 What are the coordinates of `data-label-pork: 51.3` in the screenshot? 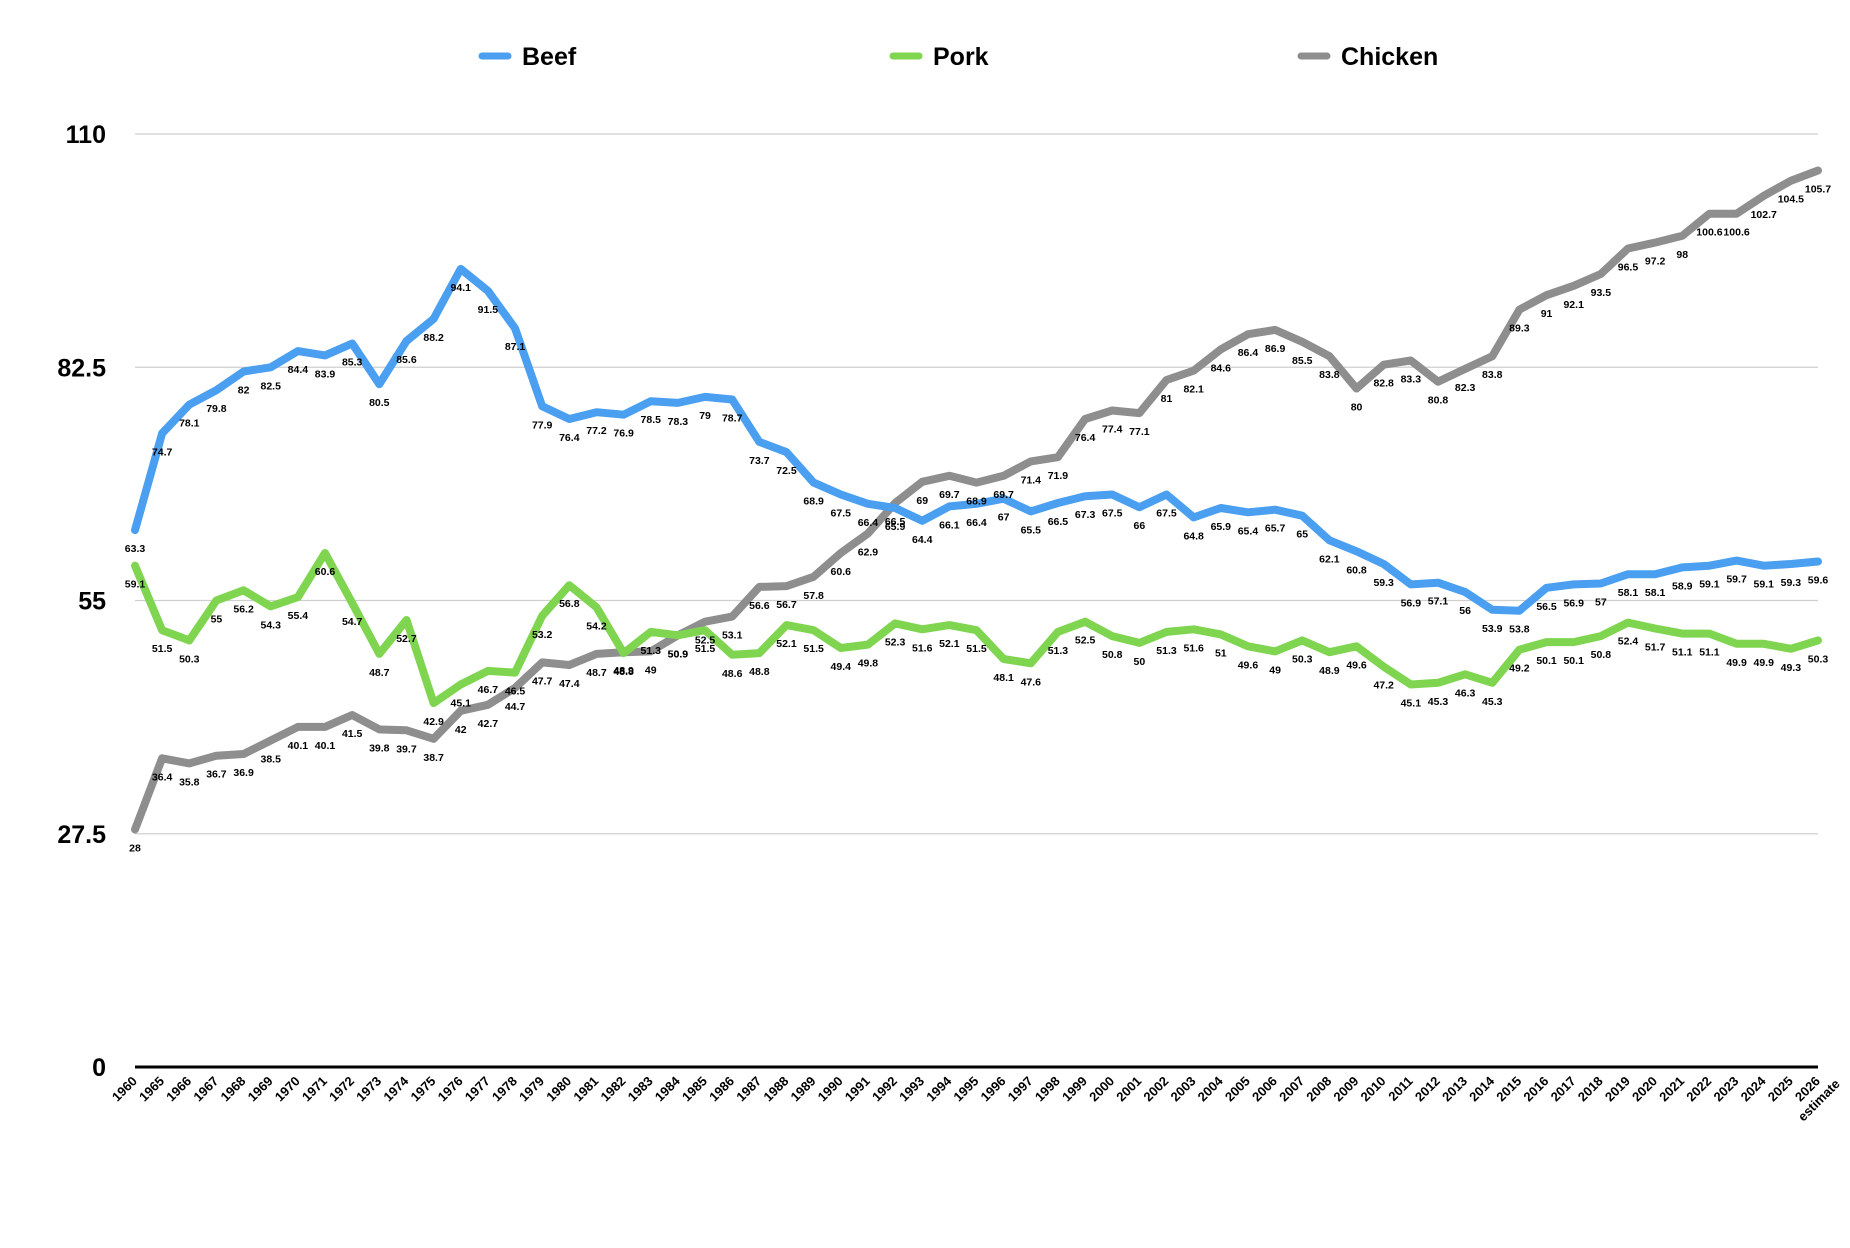 It's located at (1166, 651).